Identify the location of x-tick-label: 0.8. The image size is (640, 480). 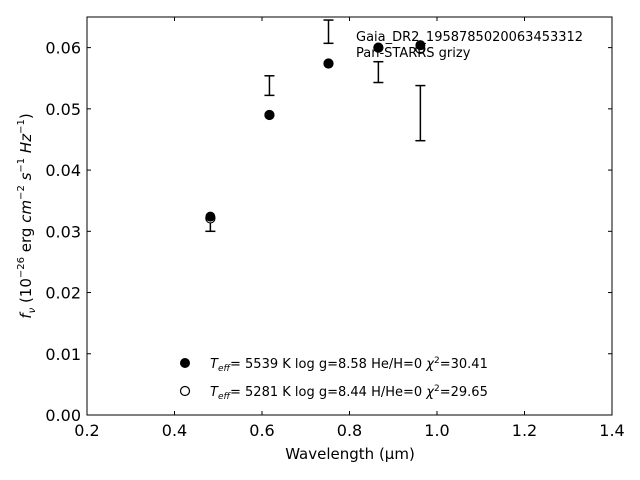
(349, 430).